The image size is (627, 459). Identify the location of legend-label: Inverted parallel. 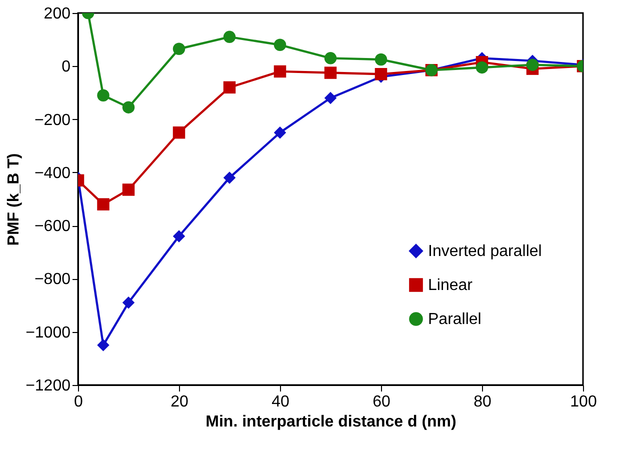
(485, 251).